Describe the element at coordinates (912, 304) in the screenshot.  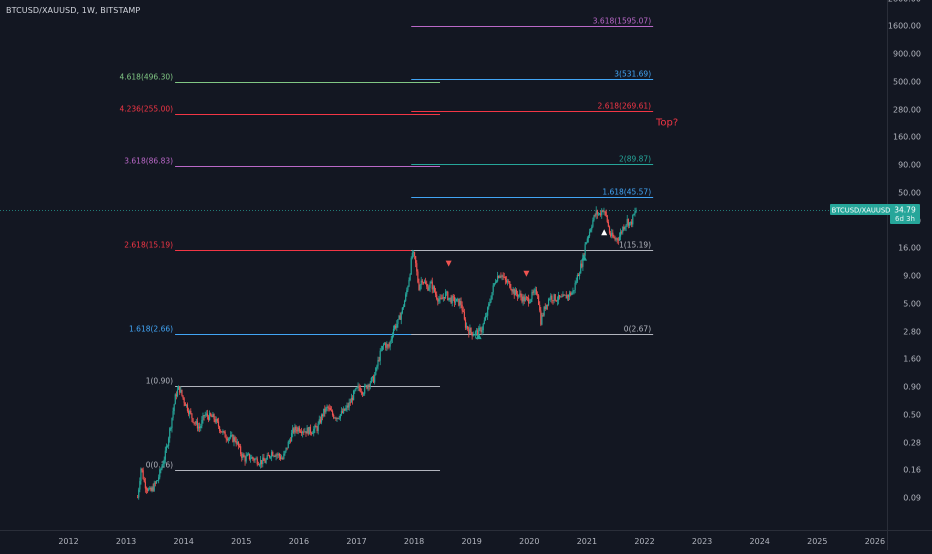
I see `y-tick-label: 5.00` at that location.